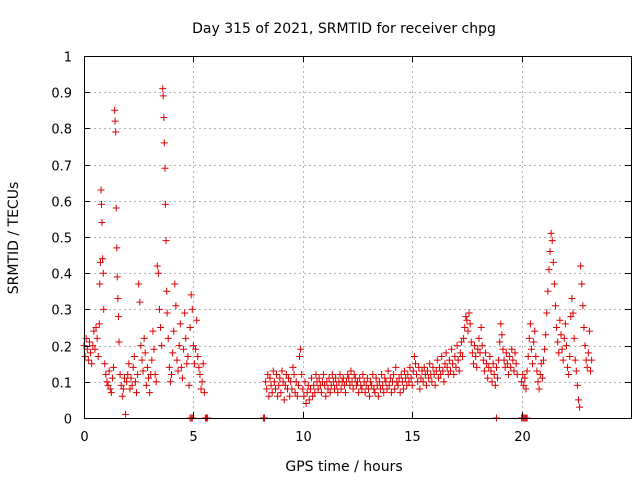  What do you see at coordinates (193, 437) in the screenshot?
I see `x-tick-label: 5` at bounding box center [193, 437].